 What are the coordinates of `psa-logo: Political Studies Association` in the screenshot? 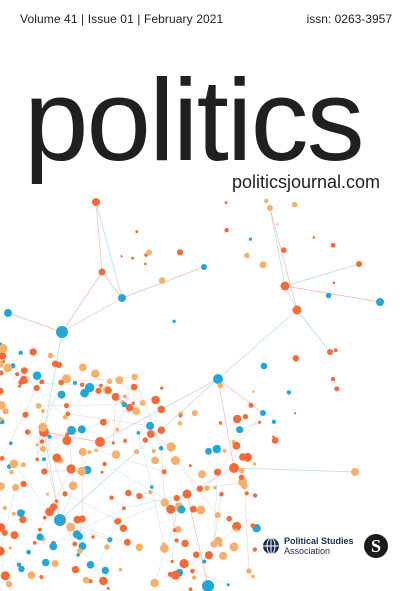 It's located at (308, 546).